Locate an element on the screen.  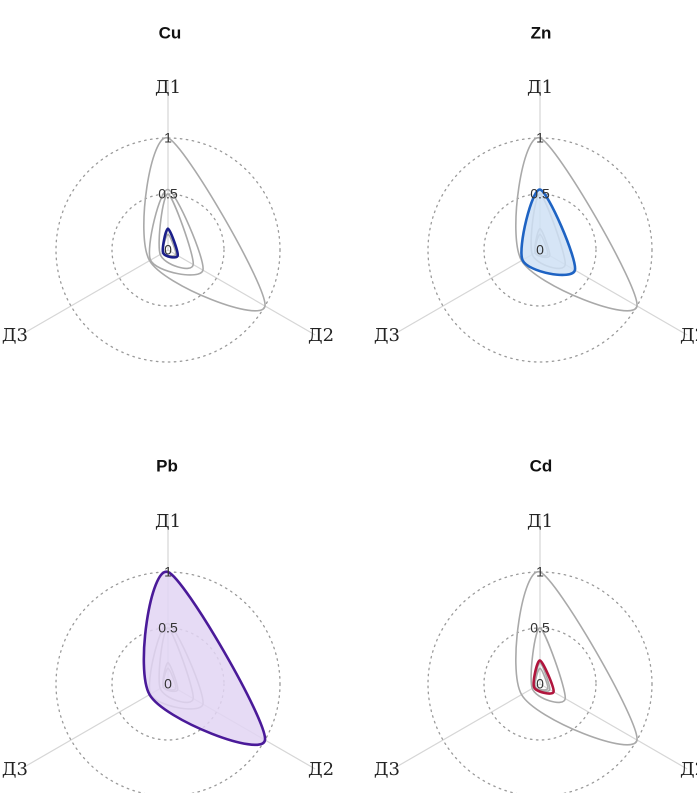
chart-title: Cu is located at coordinates (170, 32).